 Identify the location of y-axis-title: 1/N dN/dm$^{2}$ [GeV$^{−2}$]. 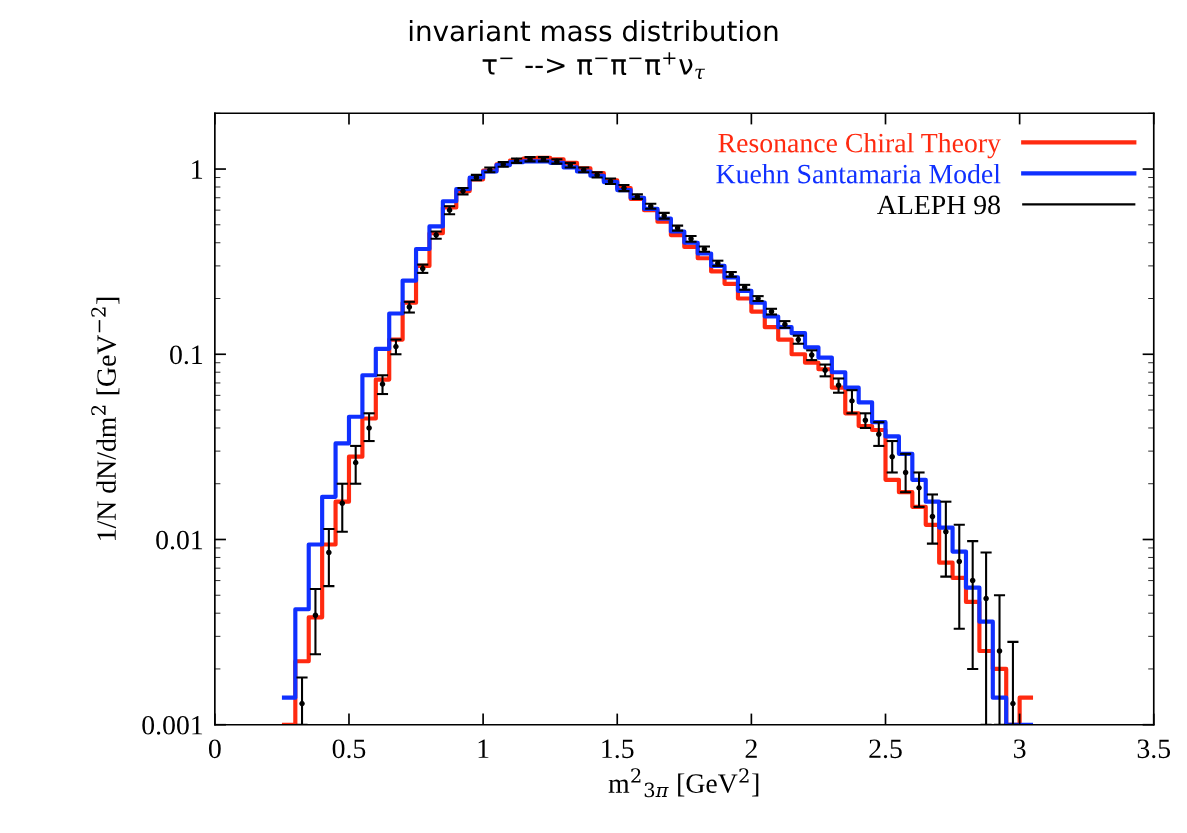
(105, 418).